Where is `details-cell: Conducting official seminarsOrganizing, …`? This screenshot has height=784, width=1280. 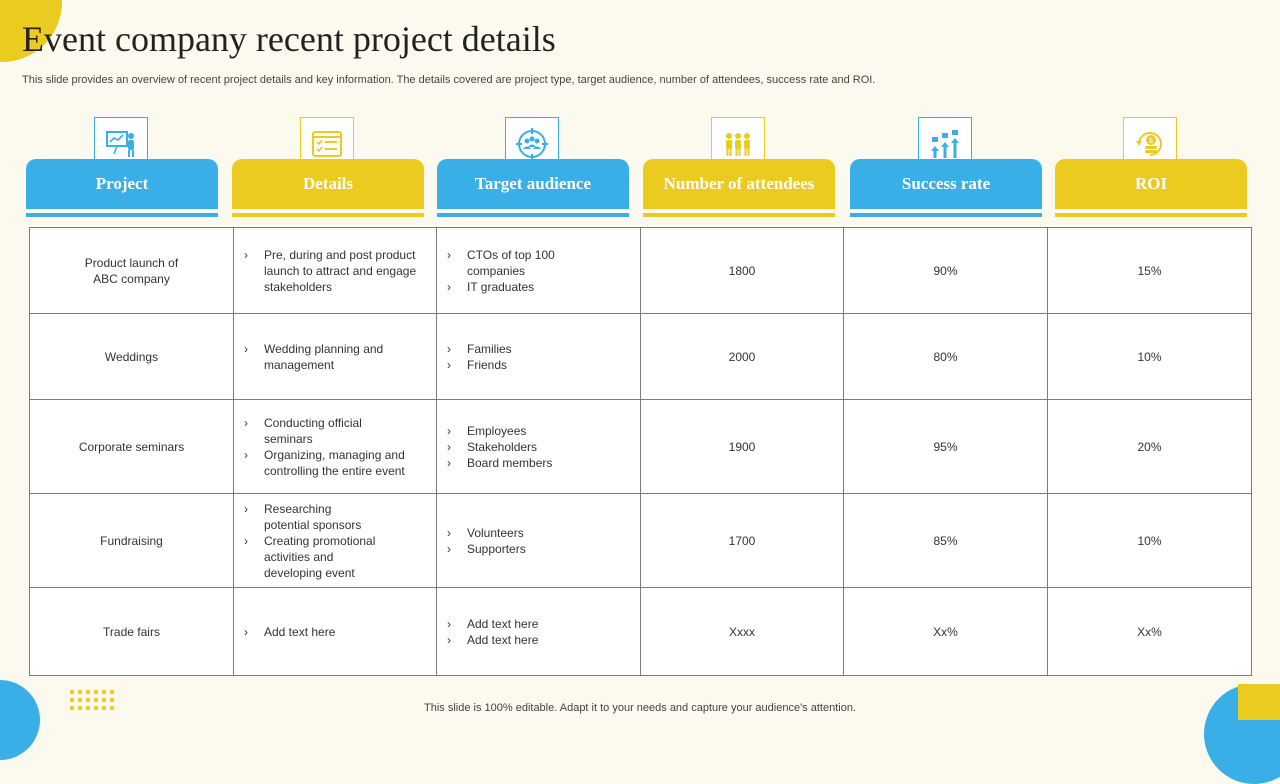
details-cell: Conducting official seminarsOrganizing, … is located at coordinates (335, 446).